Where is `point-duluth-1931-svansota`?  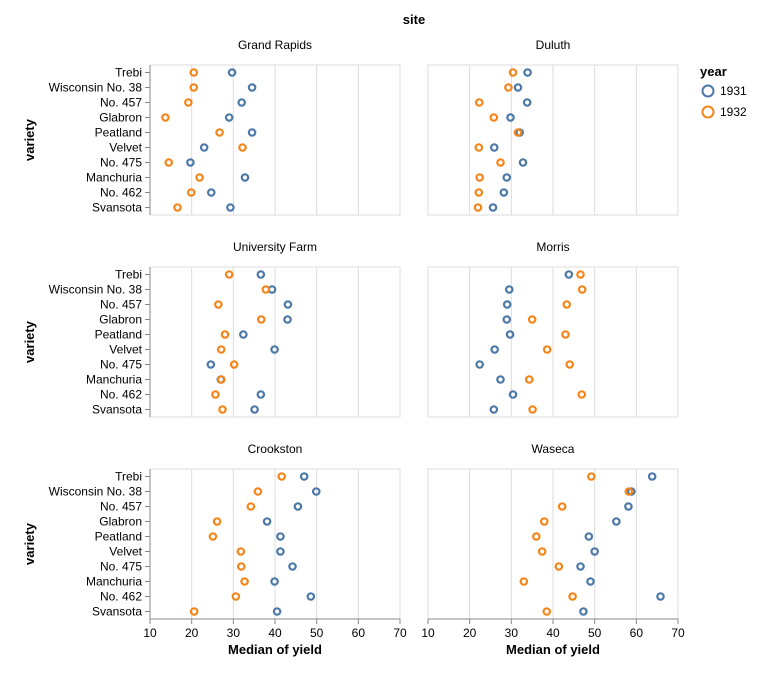
point-duluth-1931-svansota is located at coordinates (493, 207).